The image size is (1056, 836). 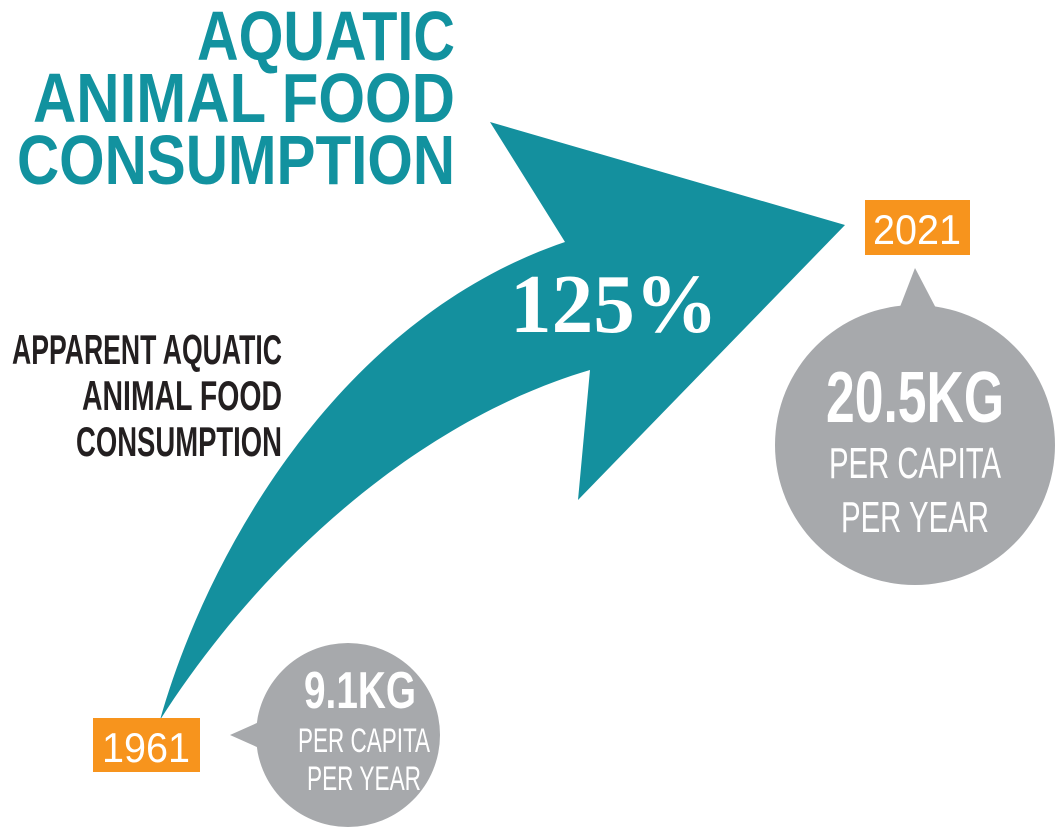 What do you see at coordinates (918, 290) in the screenshot?
I see `bubble-pointer` at bounding box center [918, 290].